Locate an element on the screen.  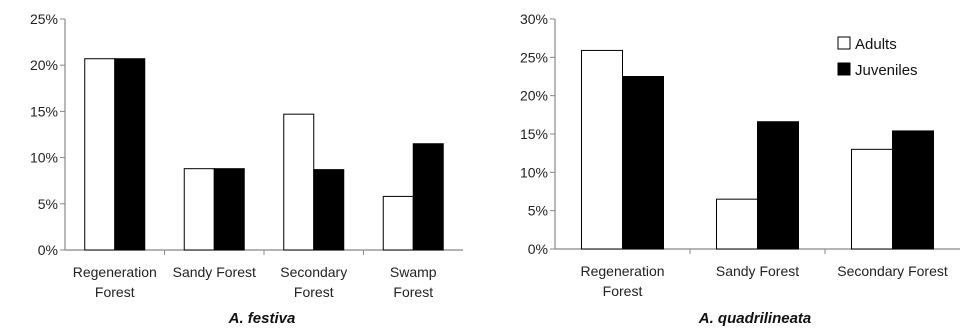
legend-swatch-adults is located at coordinates (844, 43).